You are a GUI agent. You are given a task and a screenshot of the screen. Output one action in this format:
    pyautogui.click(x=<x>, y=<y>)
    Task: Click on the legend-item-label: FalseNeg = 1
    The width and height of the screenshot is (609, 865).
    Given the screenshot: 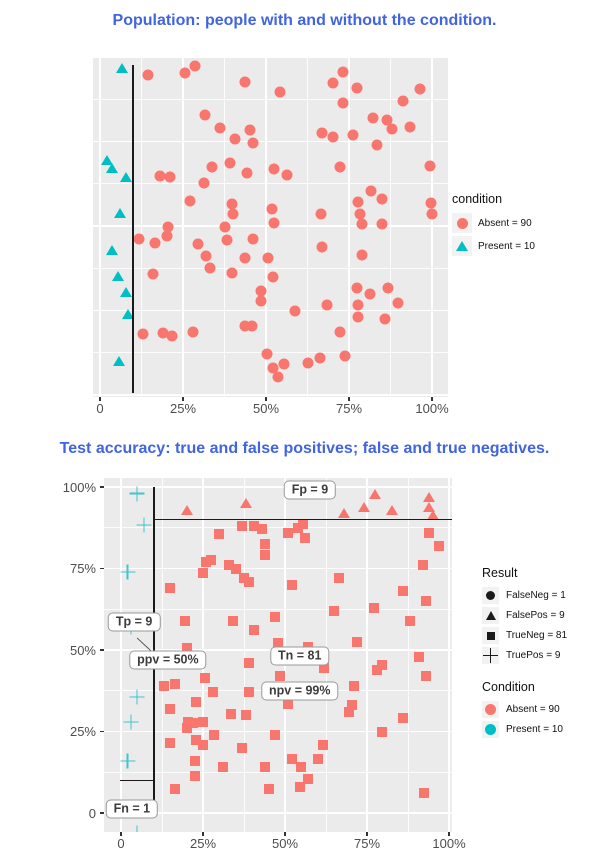 What is the action you would take?
    pyautogui.click(x=536, y=595)
    